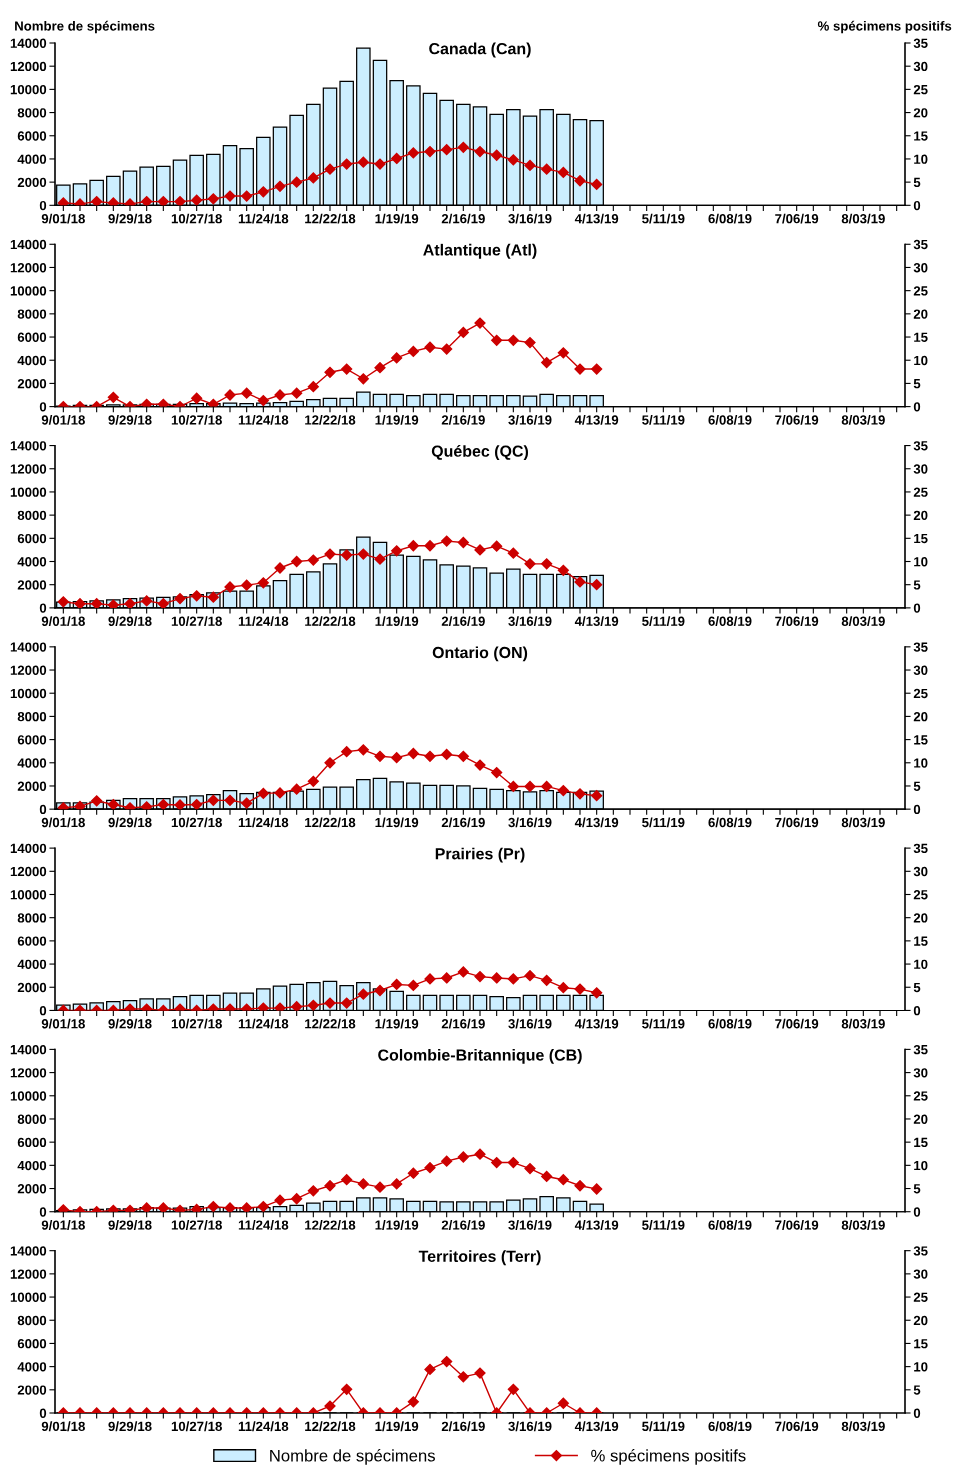 This screenshot has width=958, height=1477. I want to click on legend-label: % spécimens positifs, so click(668, 1457).